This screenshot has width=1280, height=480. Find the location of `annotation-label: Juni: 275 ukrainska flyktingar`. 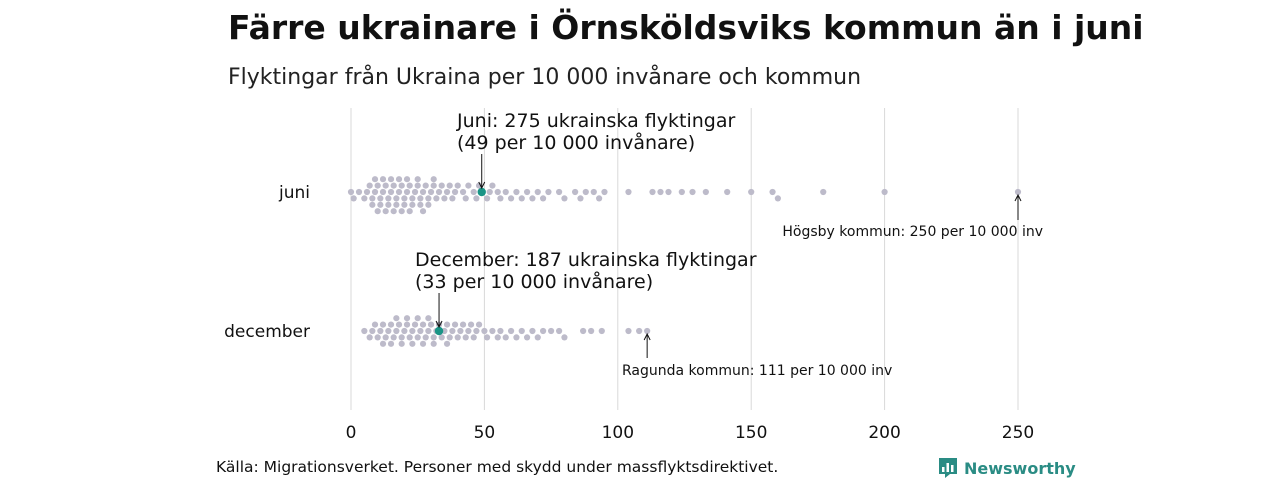

annotation-label: Juni: 275 ukrainska flyktingar is located at coordinates (595, 121).